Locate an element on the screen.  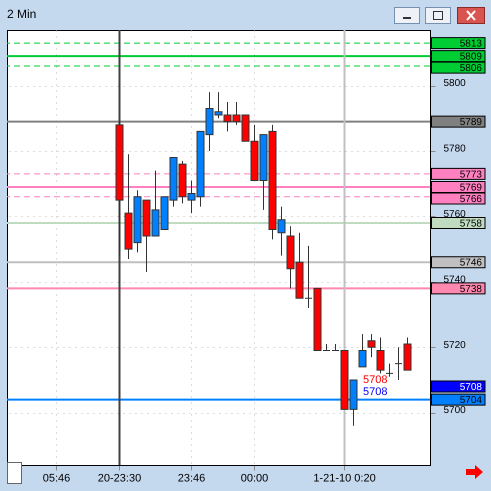
ref-line-label: 5806 is located at coordinates (471, 68).